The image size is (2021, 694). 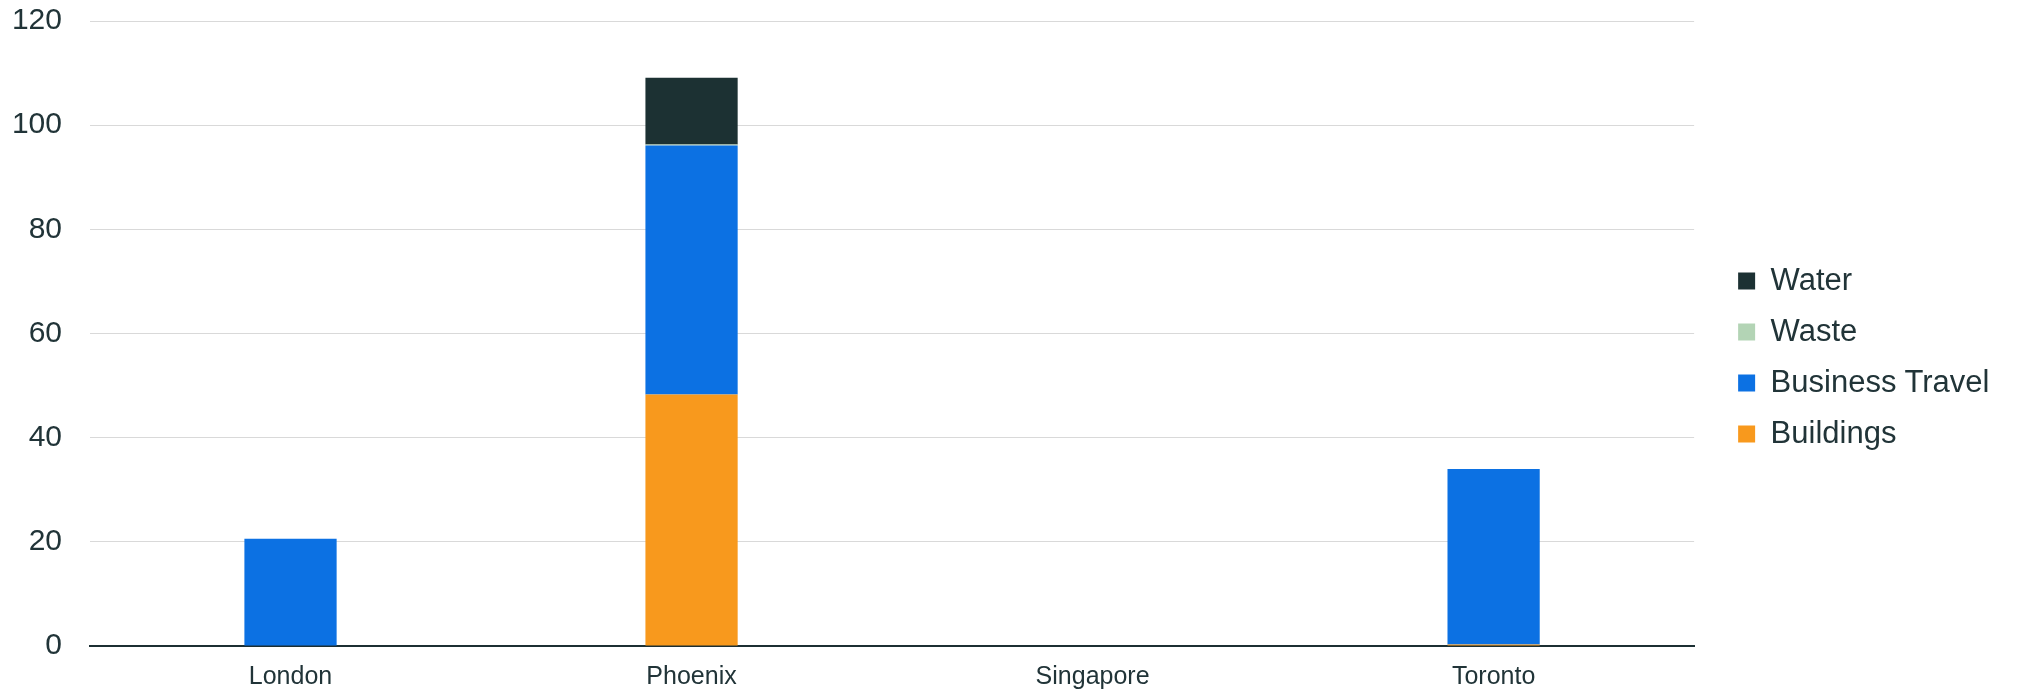 I want to click on legend-label: Waste, so click(x=1814, y=330).